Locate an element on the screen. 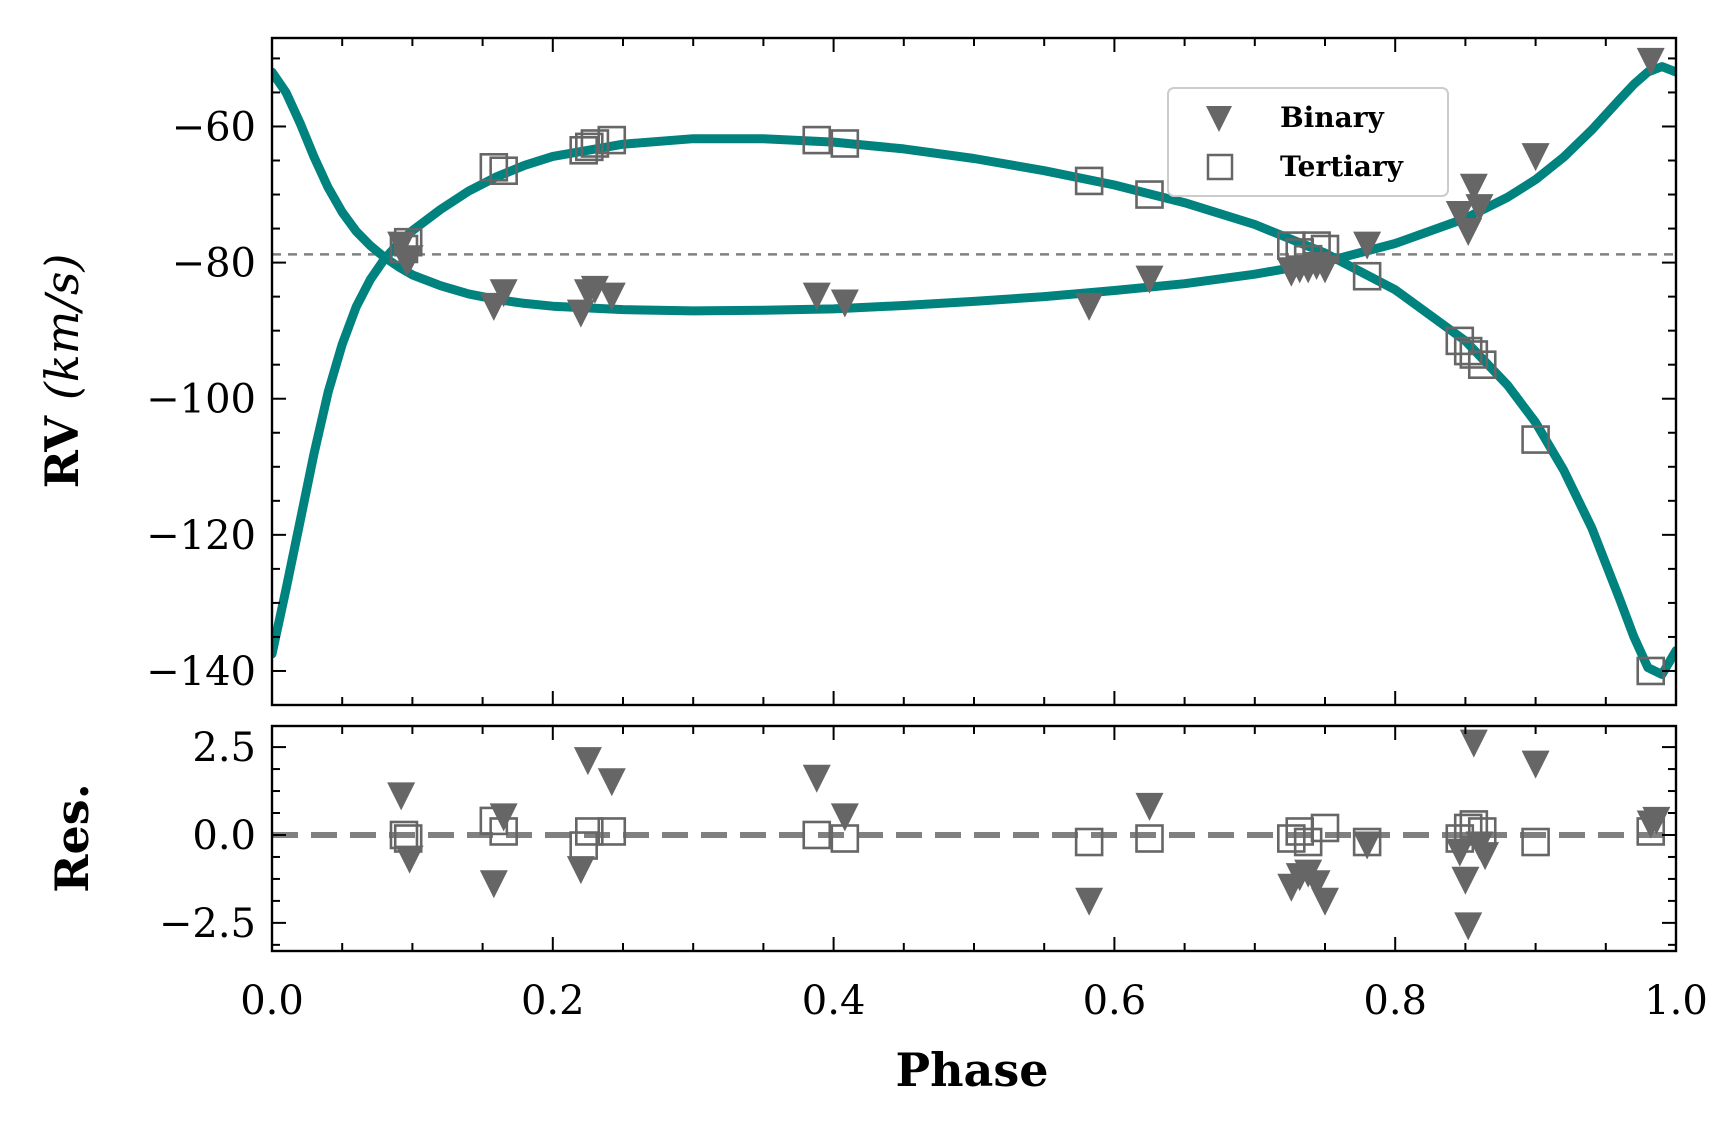  legend-tertiary-marker is located at coordinates (1220, 167).